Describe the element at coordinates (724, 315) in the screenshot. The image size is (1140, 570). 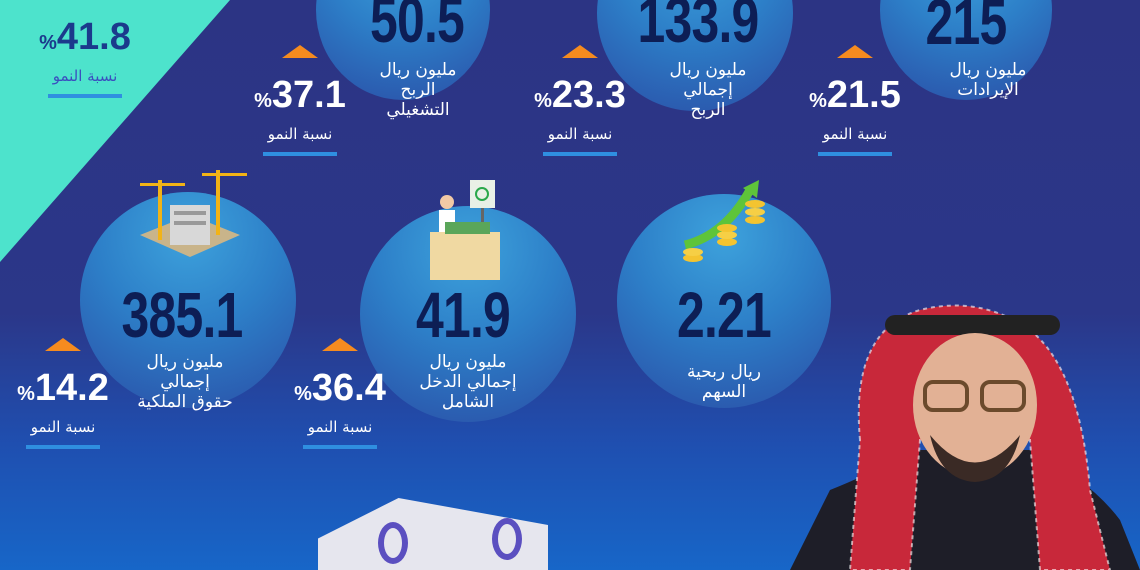
I see `eps-value: 2.21` at that location.